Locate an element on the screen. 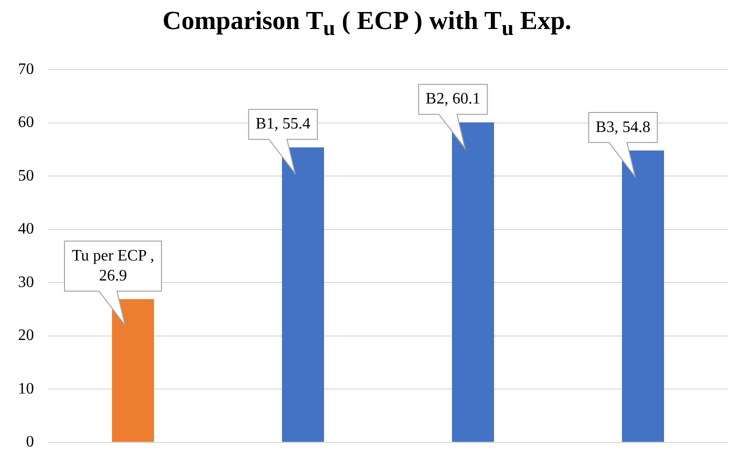 The width and height of the screenshot is (734, 466). y-tick-label: 20 is located at coordinates (26, 335).